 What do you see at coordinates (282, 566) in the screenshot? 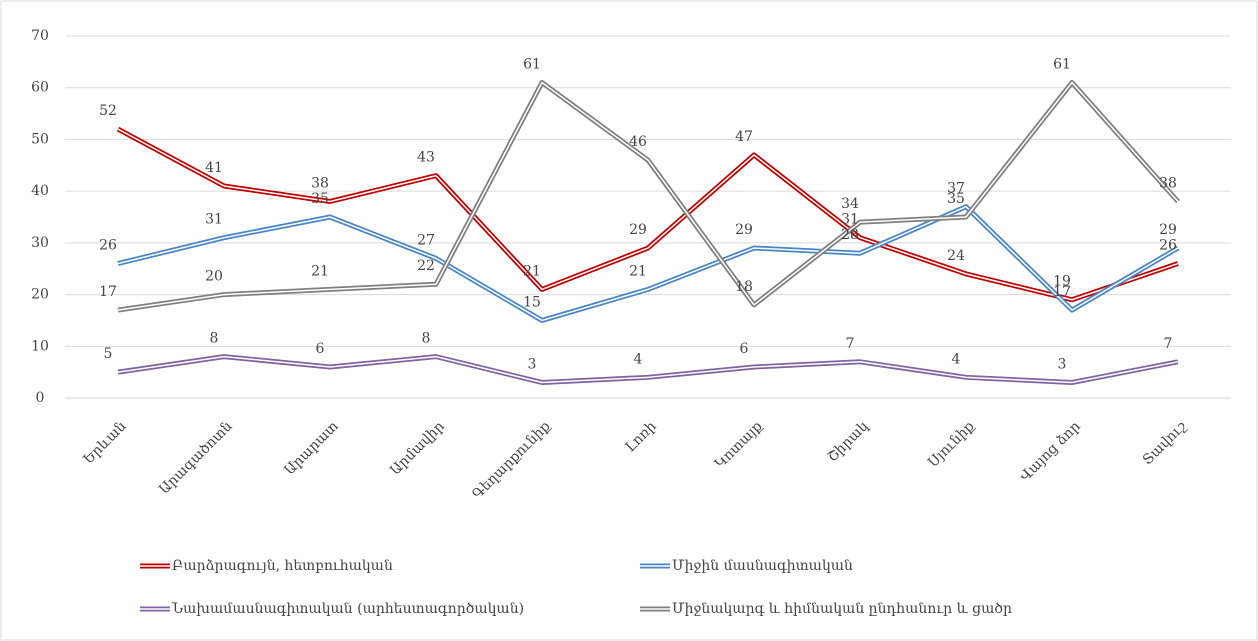
I see `legend-label: Բարձրագույն, հետբուհական` at bounding box center [282, 566].